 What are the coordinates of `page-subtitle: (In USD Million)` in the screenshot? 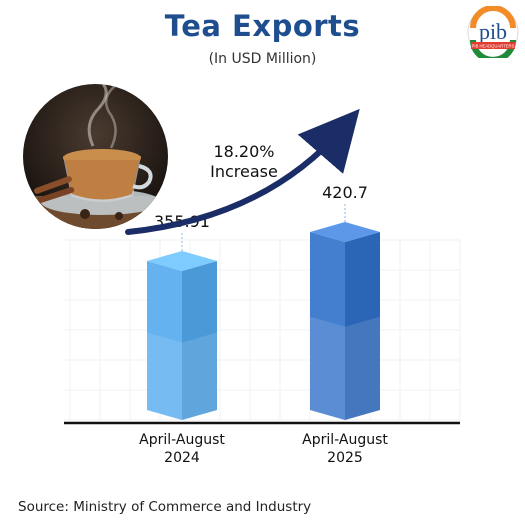 It's located at (262, 59).